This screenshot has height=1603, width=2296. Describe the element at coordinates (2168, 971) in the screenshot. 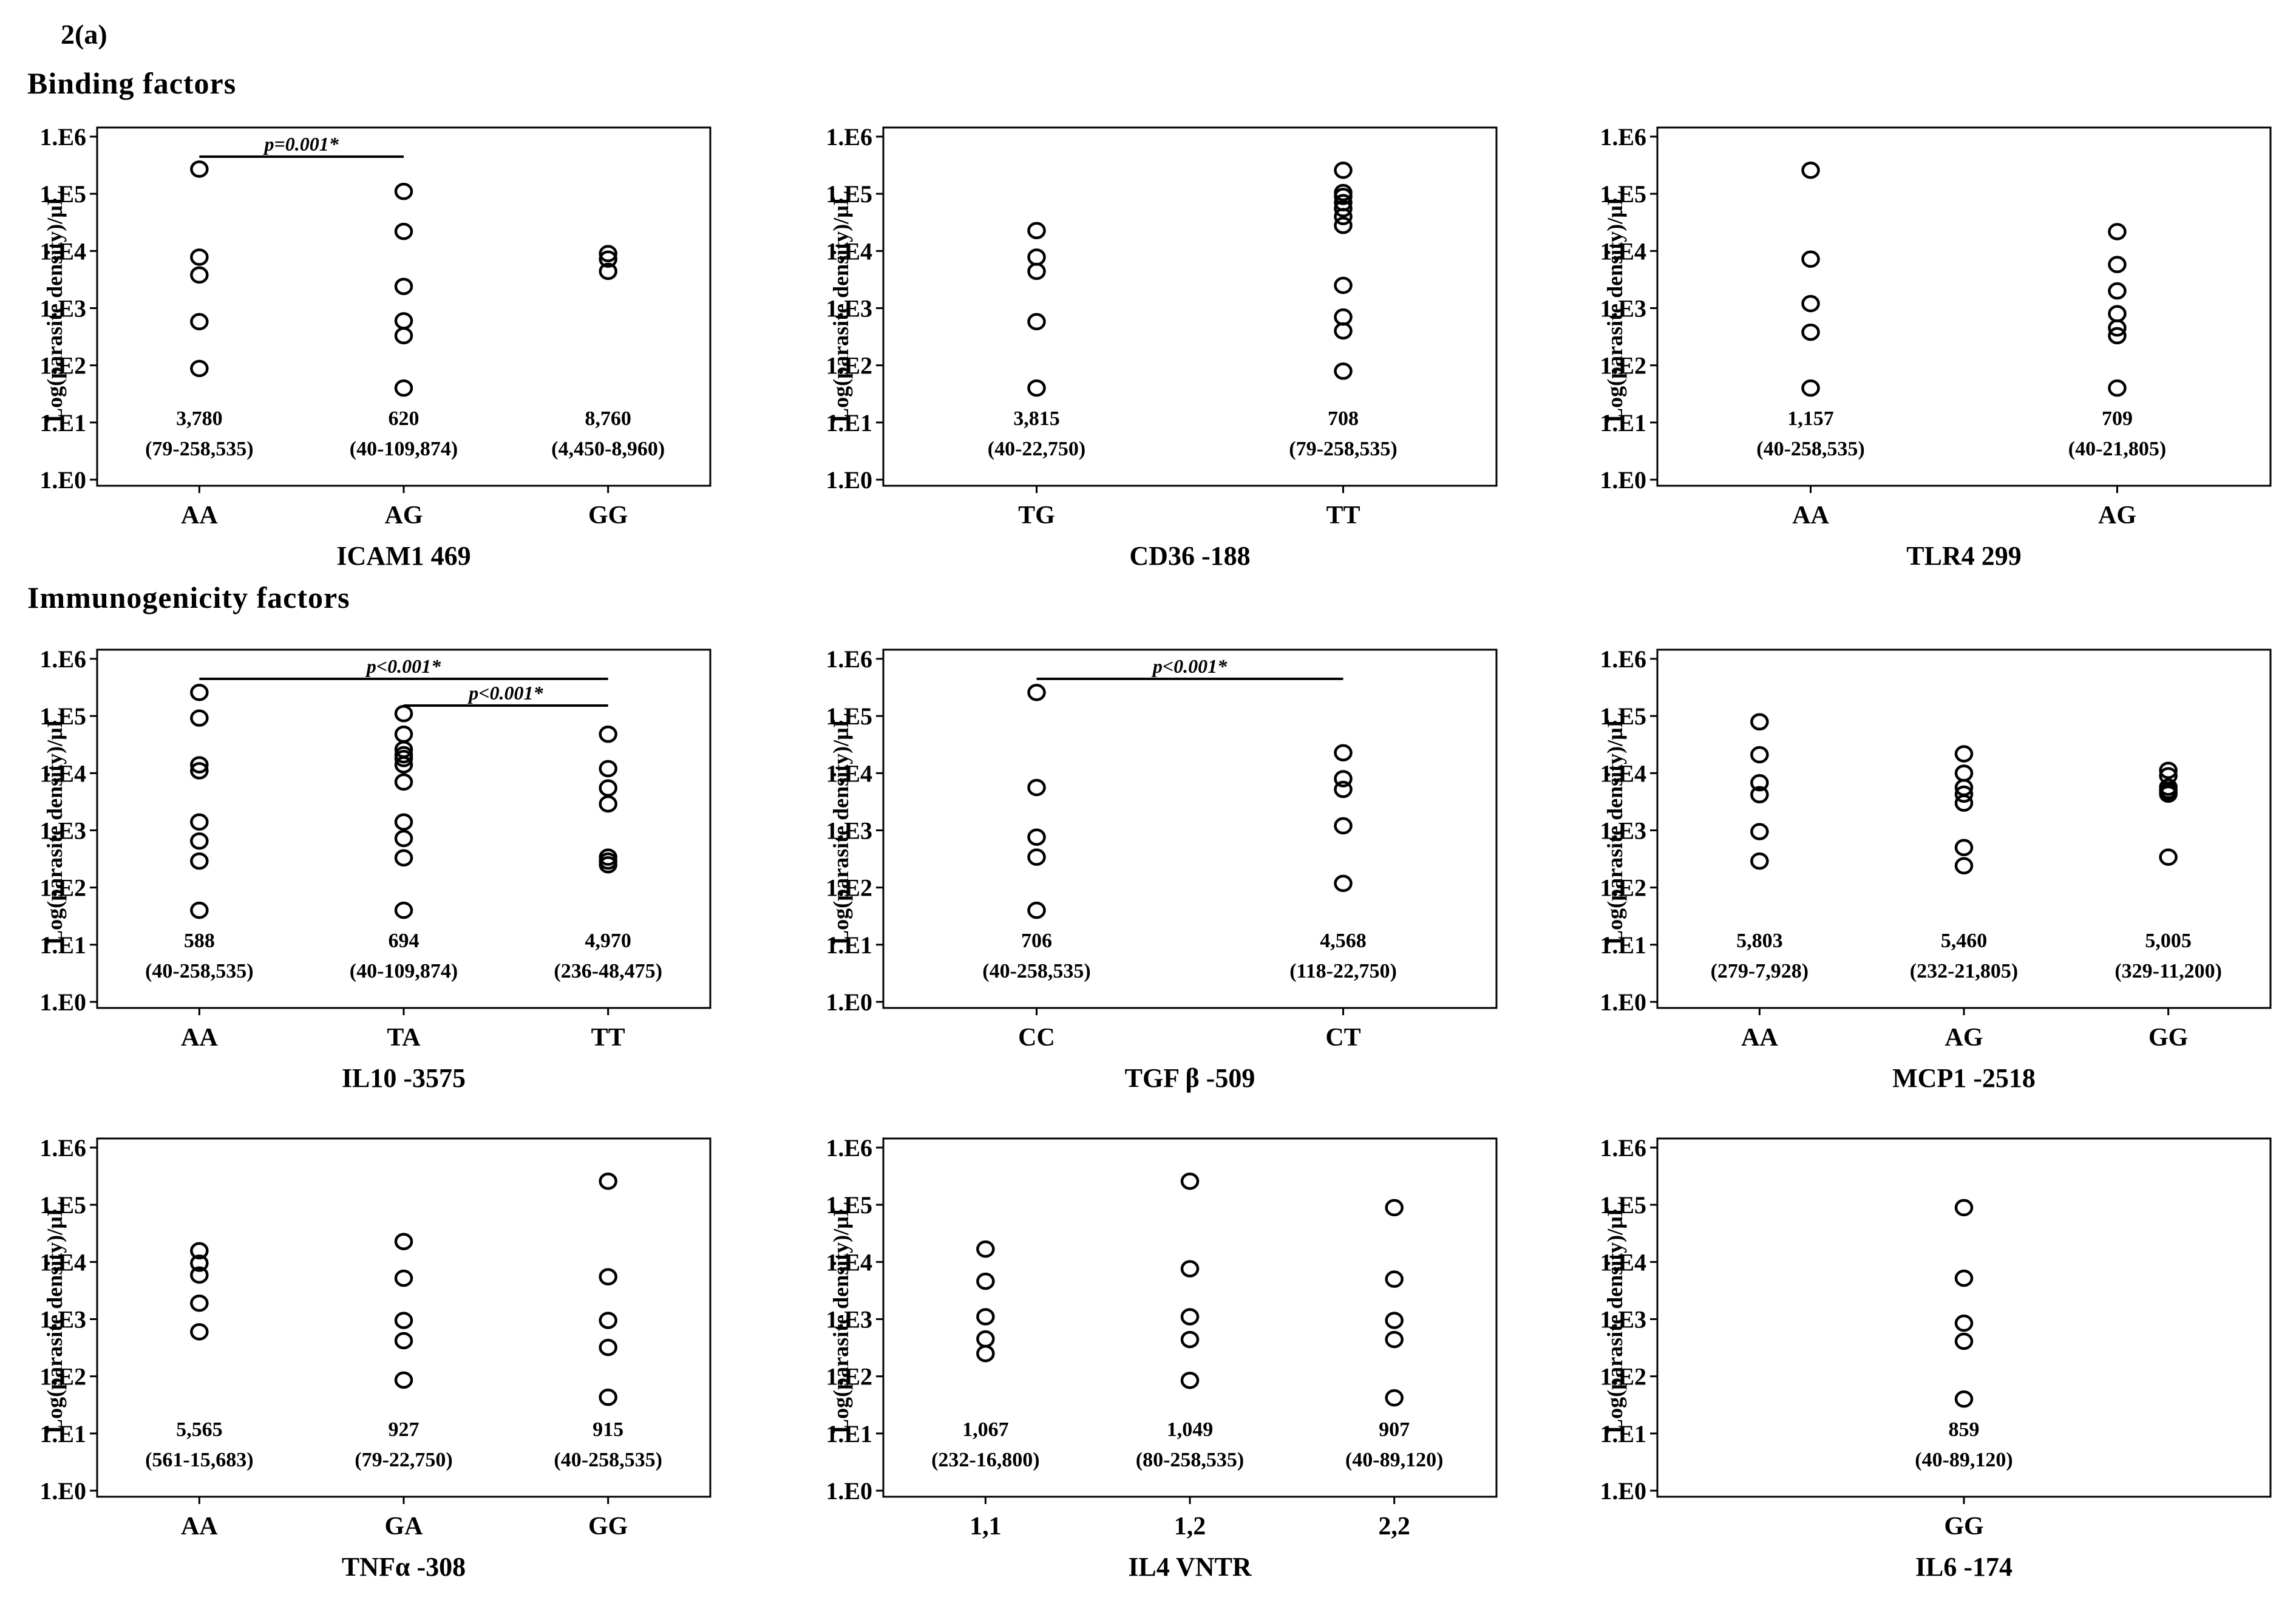

I see `range-label: (329-11,200)` at that location.